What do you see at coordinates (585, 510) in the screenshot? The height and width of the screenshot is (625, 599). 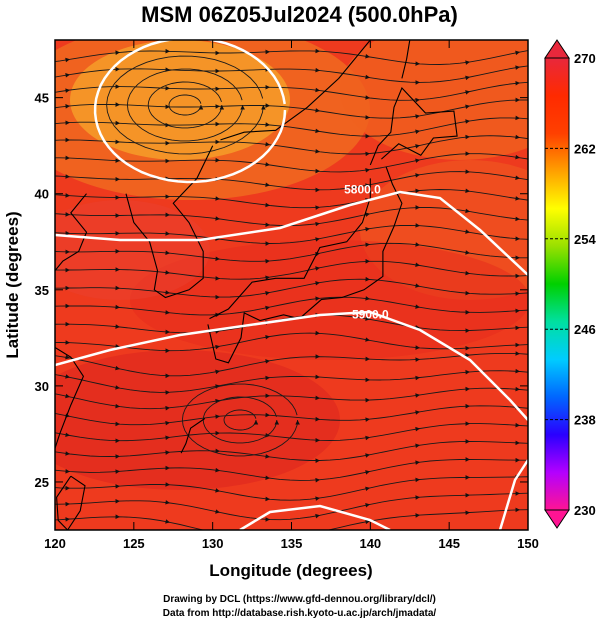 I see `colorbar-tick-label: 230` at bounding box center [585, 510].